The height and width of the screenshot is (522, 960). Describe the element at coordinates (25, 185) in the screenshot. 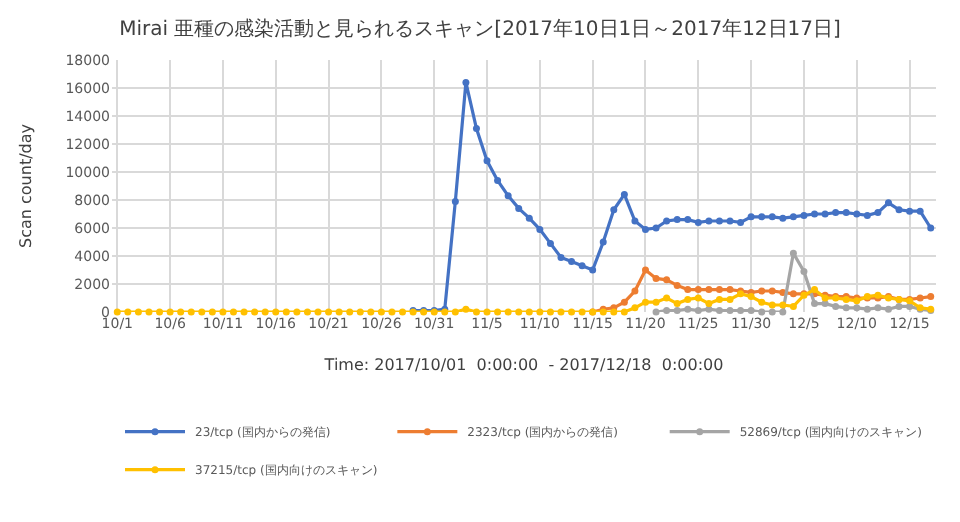

I see `y-axis-title: Scan count/day` at that location.